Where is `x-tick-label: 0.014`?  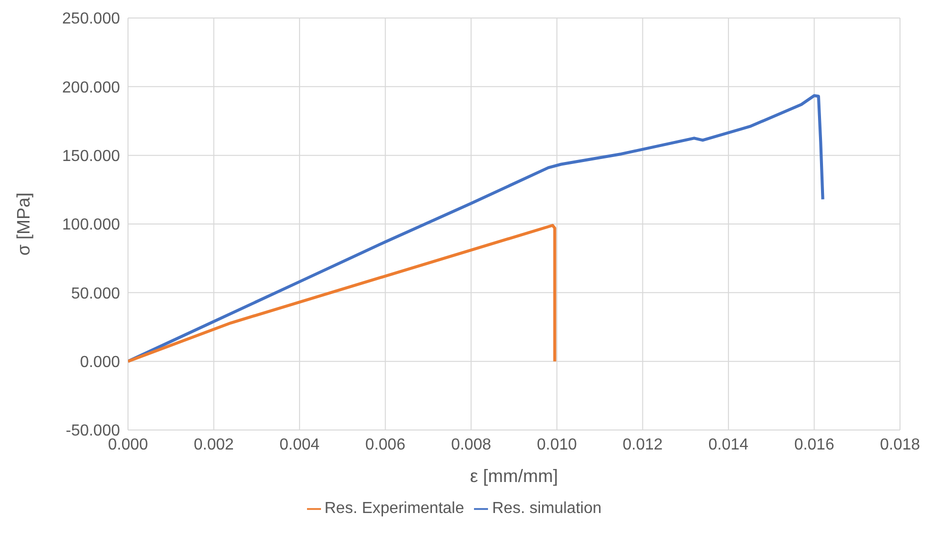
x-tick-label: 0.014 is located at coordinates (728, 445).